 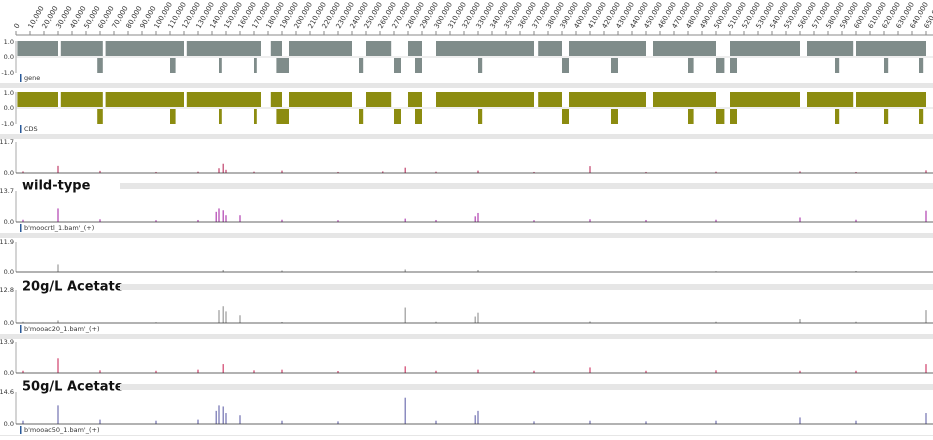 What do you see at coordinates (73, 387) in the screenshot?
I see `condition-heading: 50g/L Acetate` at bounding box center [73, 387].